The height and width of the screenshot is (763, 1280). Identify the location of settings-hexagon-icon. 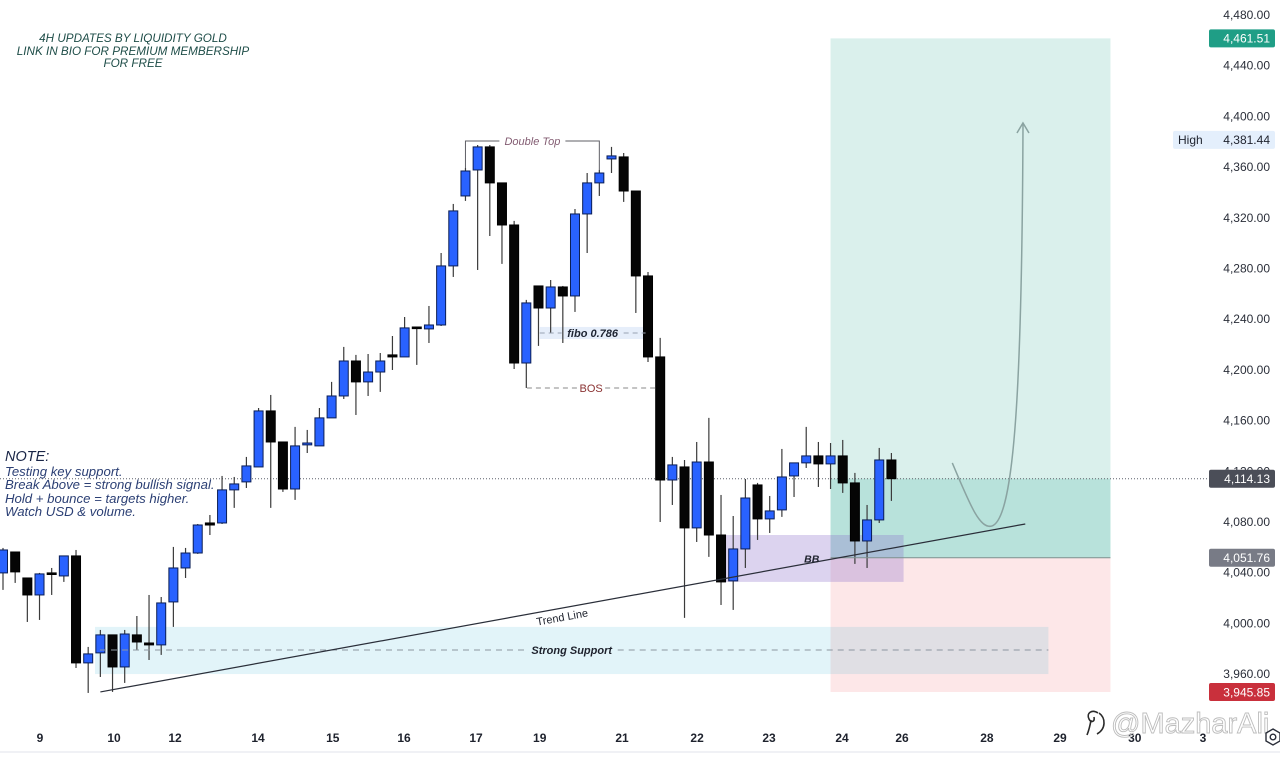
(1272, 737).